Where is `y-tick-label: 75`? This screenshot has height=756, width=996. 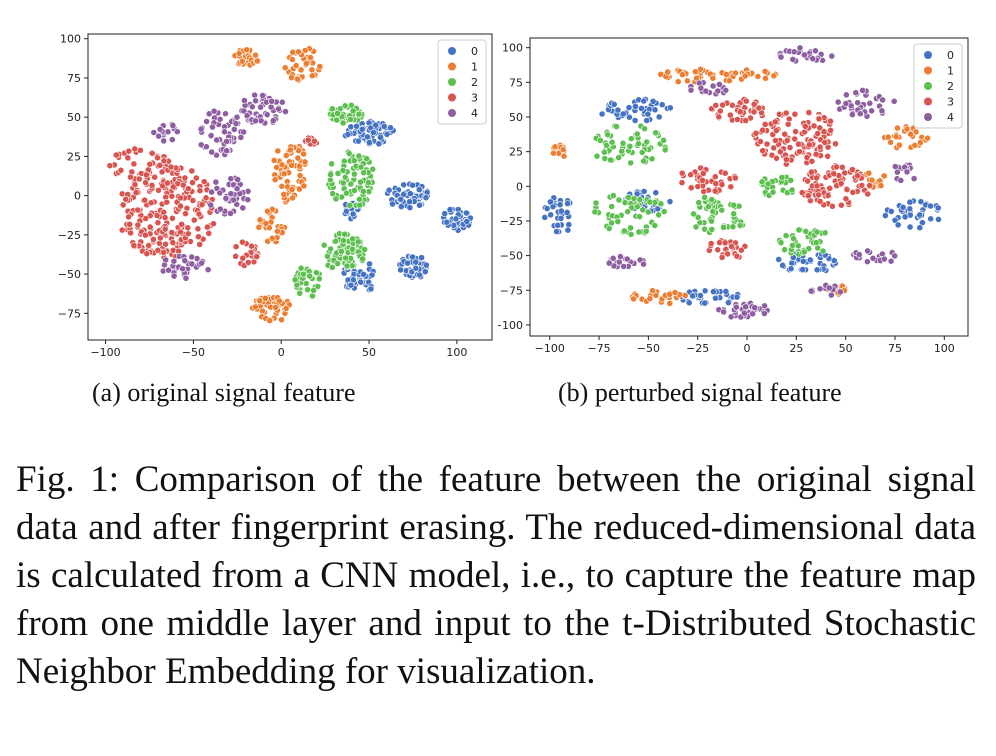 y-tick-label: 75 is located at coordinates (516, 82).